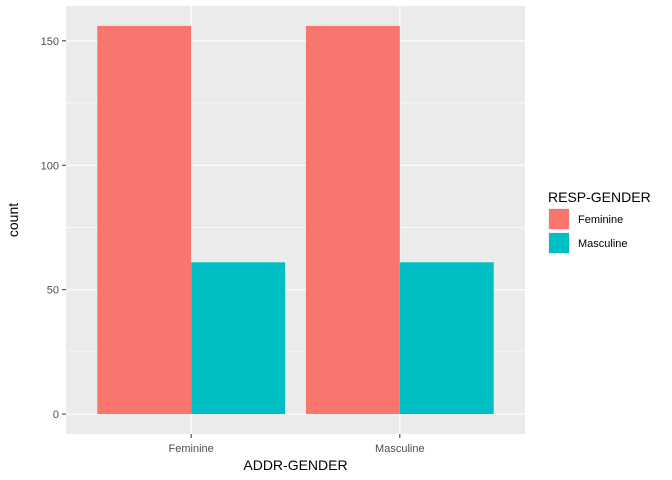 The height and width of the screenshot is (480, 672). I want to click on legend-label-masculine: Masculine, so click(603, 244).